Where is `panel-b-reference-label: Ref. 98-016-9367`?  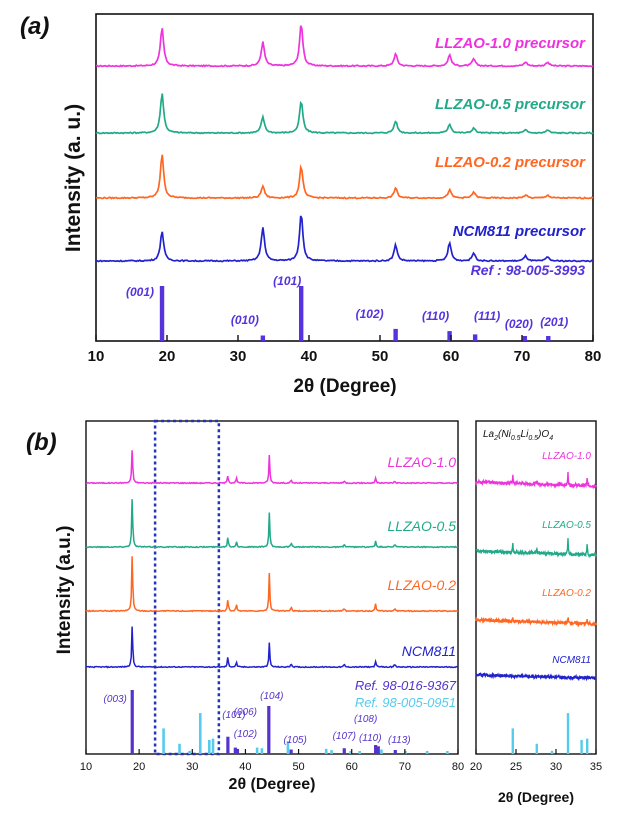
panel-b-reference-label: Ref. 98-016-9367 is located at coordinates (406, 685).